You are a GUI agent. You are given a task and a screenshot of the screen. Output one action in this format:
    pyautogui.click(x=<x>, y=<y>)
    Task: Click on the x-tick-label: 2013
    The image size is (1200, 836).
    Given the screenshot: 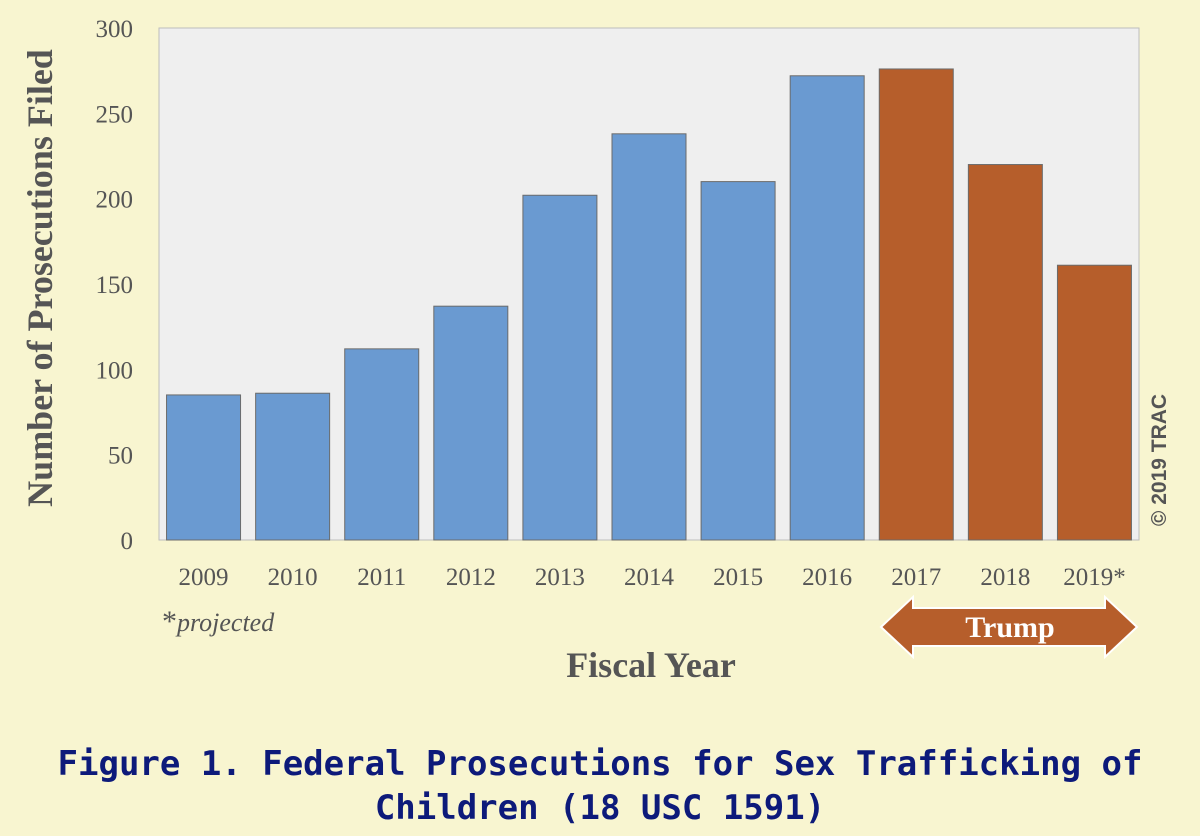 What is the action you would take?
    pyautogui.click(x=560, y=577)
    